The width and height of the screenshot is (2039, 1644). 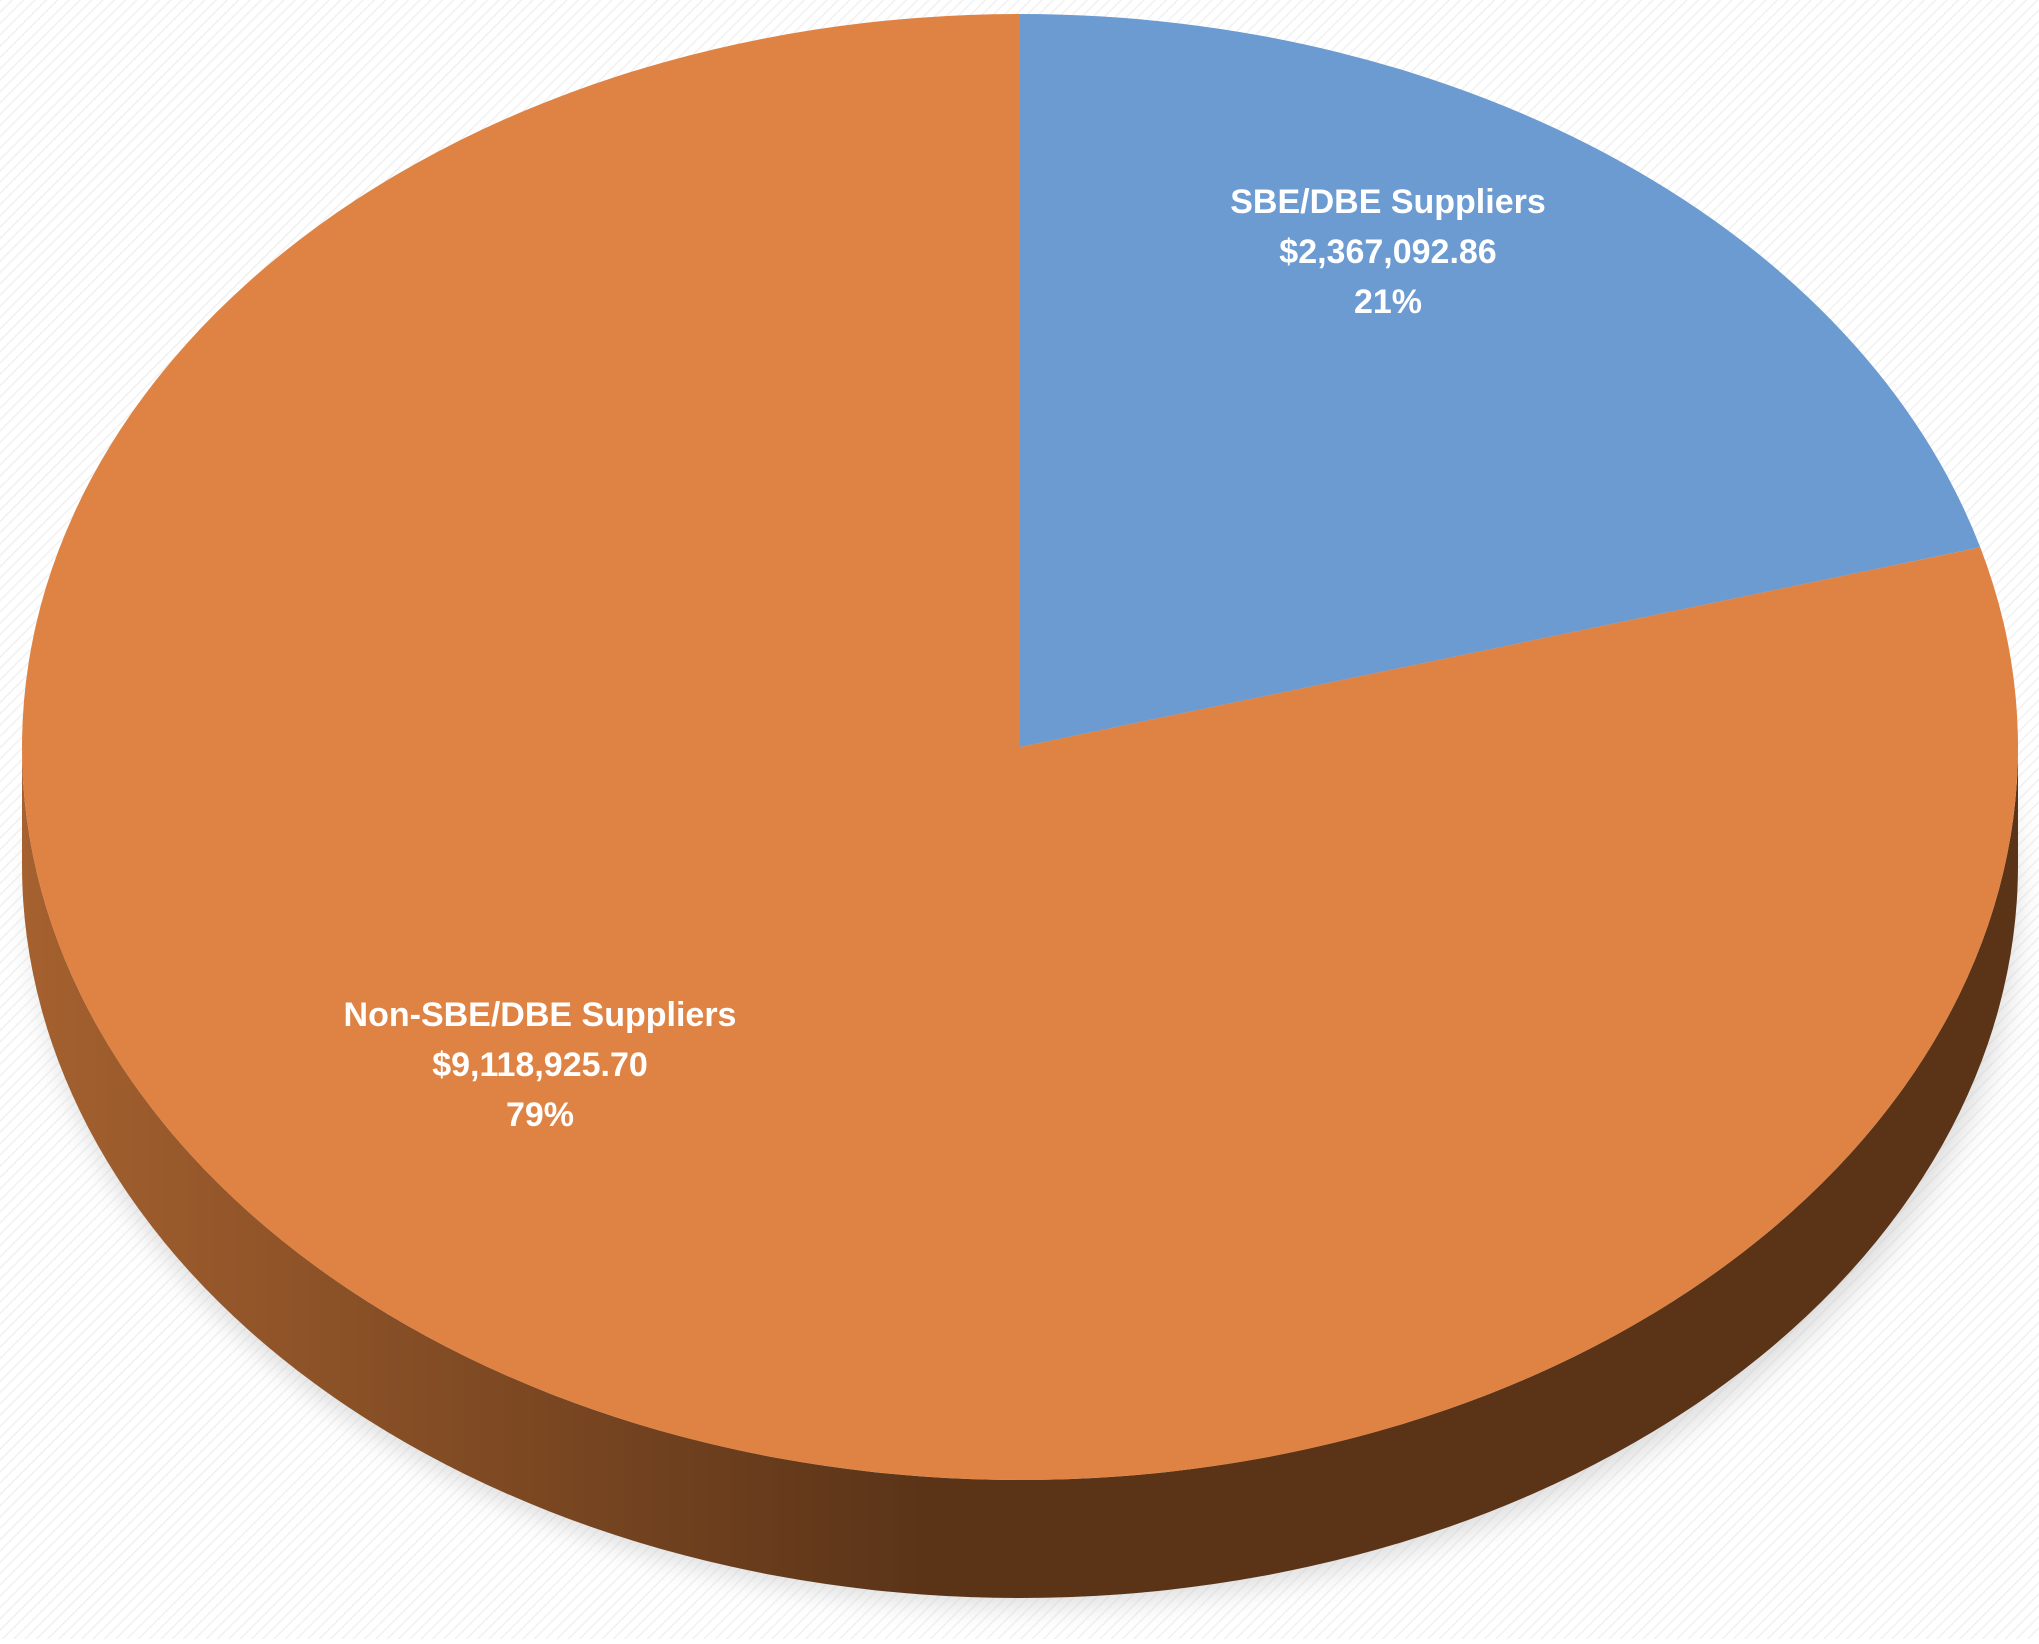 I want to click on slice-label-name-sbe-dbe: SBE/DBE Suppliers, so click(x=1388, y=202).